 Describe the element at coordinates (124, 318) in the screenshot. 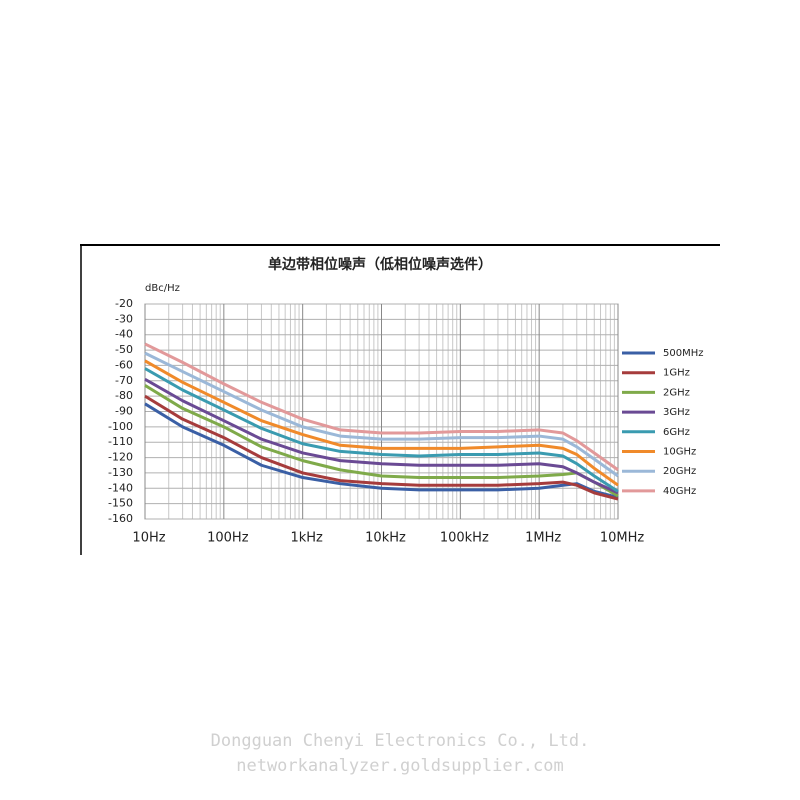

I see `y-tick-label: -30` at that location.